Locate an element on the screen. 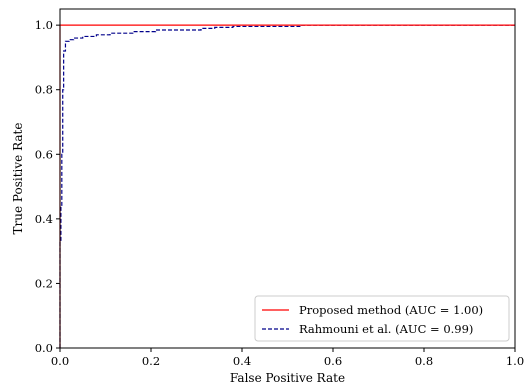 This screenshot has width=529, height=386. legend-box is located at coordinates (382, 318).